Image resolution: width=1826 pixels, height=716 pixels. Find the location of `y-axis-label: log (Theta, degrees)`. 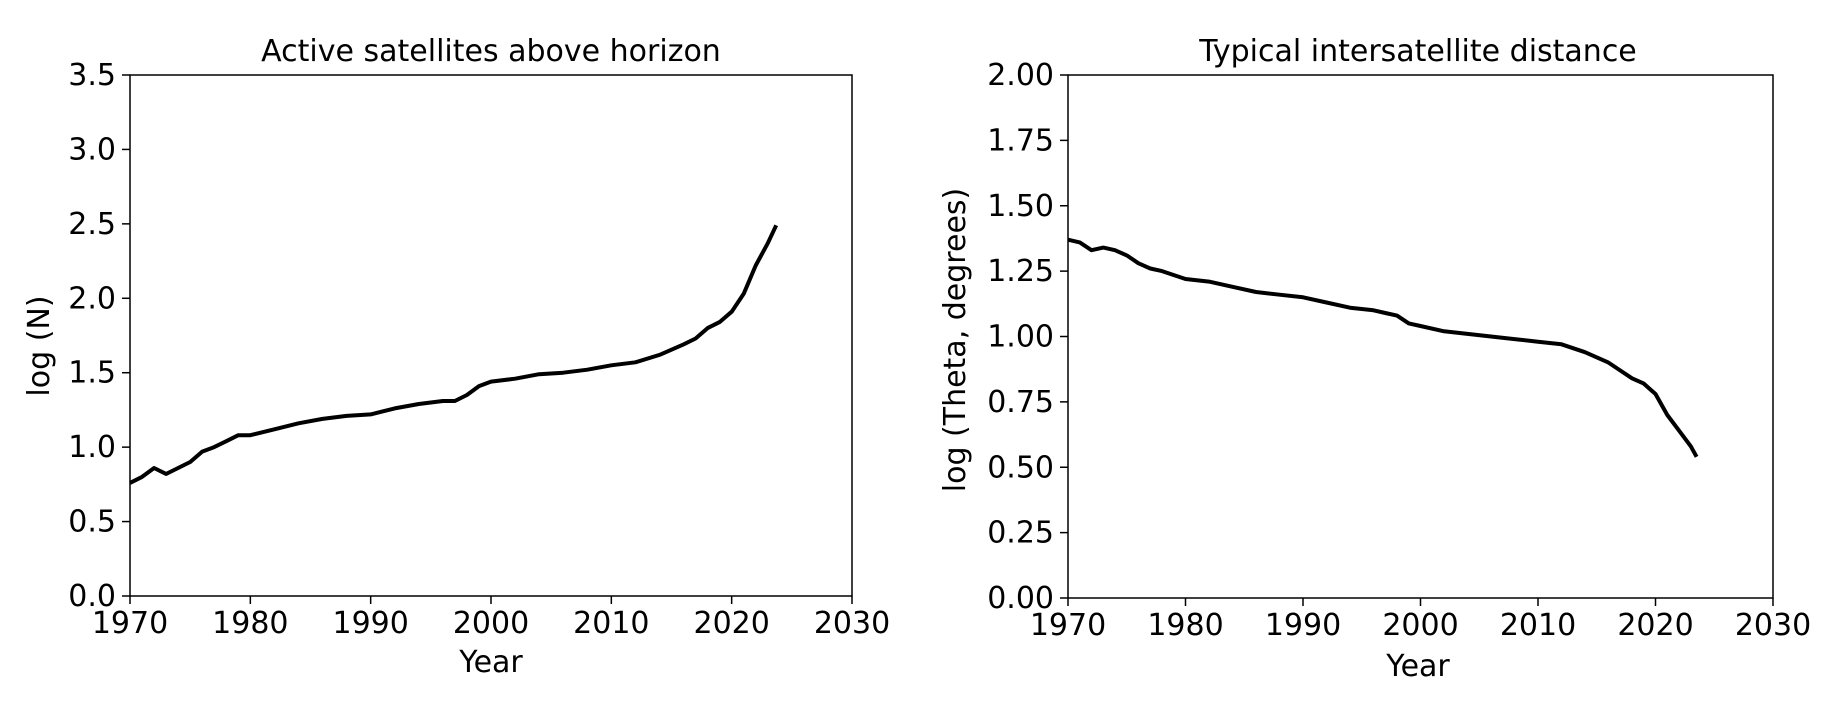

y-axis-label: log (Theta, degrees) is located at coordinates (955, 340).